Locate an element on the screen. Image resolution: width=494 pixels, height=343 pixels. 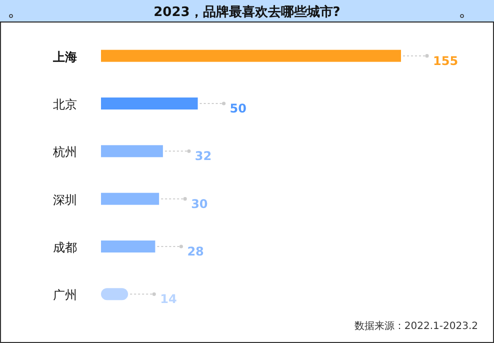
data-label: 28 is located at coordinates (195, 251).